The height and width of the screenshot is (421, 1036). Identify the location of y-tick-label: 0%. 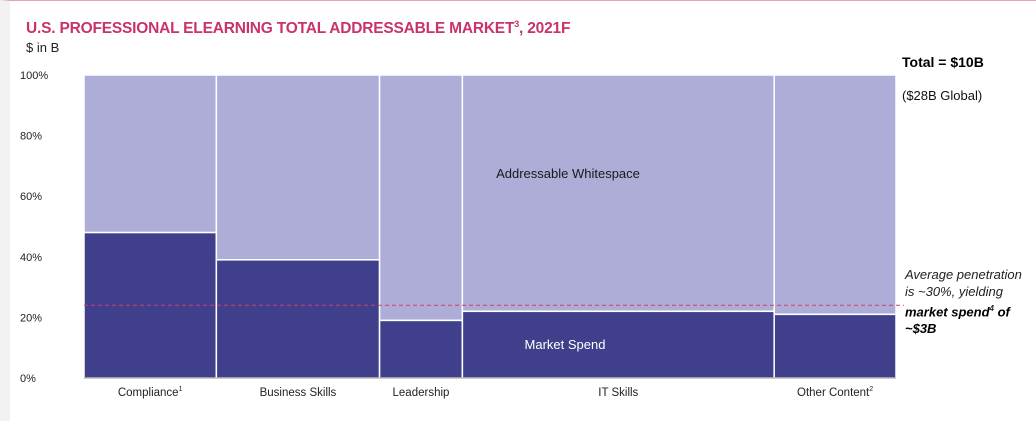
(28, 379).